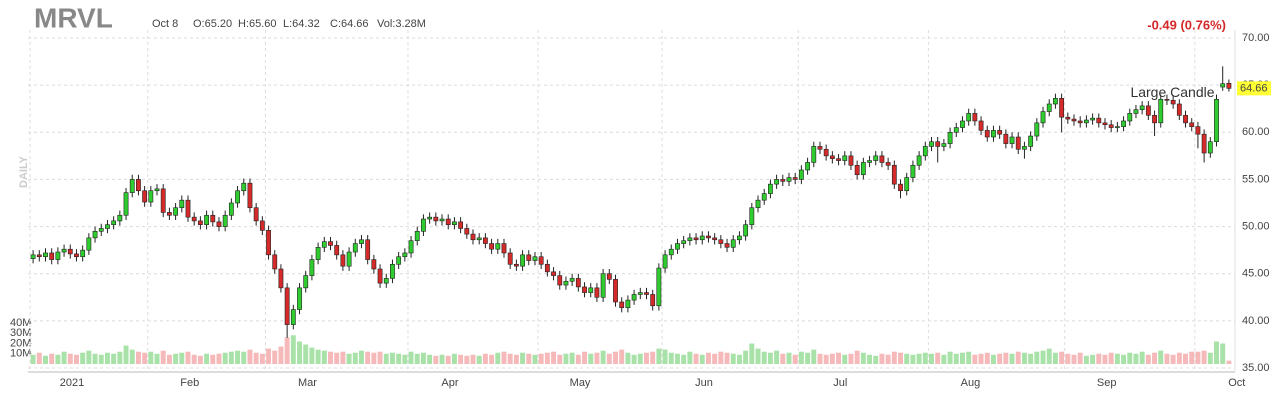 Image resolution: width=1280 pixels, height=400 pixels. Describe the element at coordinates (971, 383) in the screenshot. I see `x-tick-label: Aug` at that location.